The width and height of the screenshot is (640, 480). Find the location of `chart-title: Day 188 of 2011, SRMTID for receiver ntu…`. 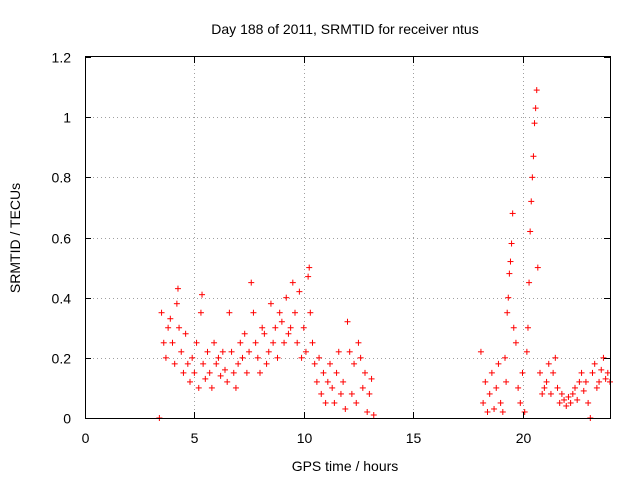

chart-title: Day 188 of 2011, SRMTID for receiver ntu… is located at coordinates (344, 29).